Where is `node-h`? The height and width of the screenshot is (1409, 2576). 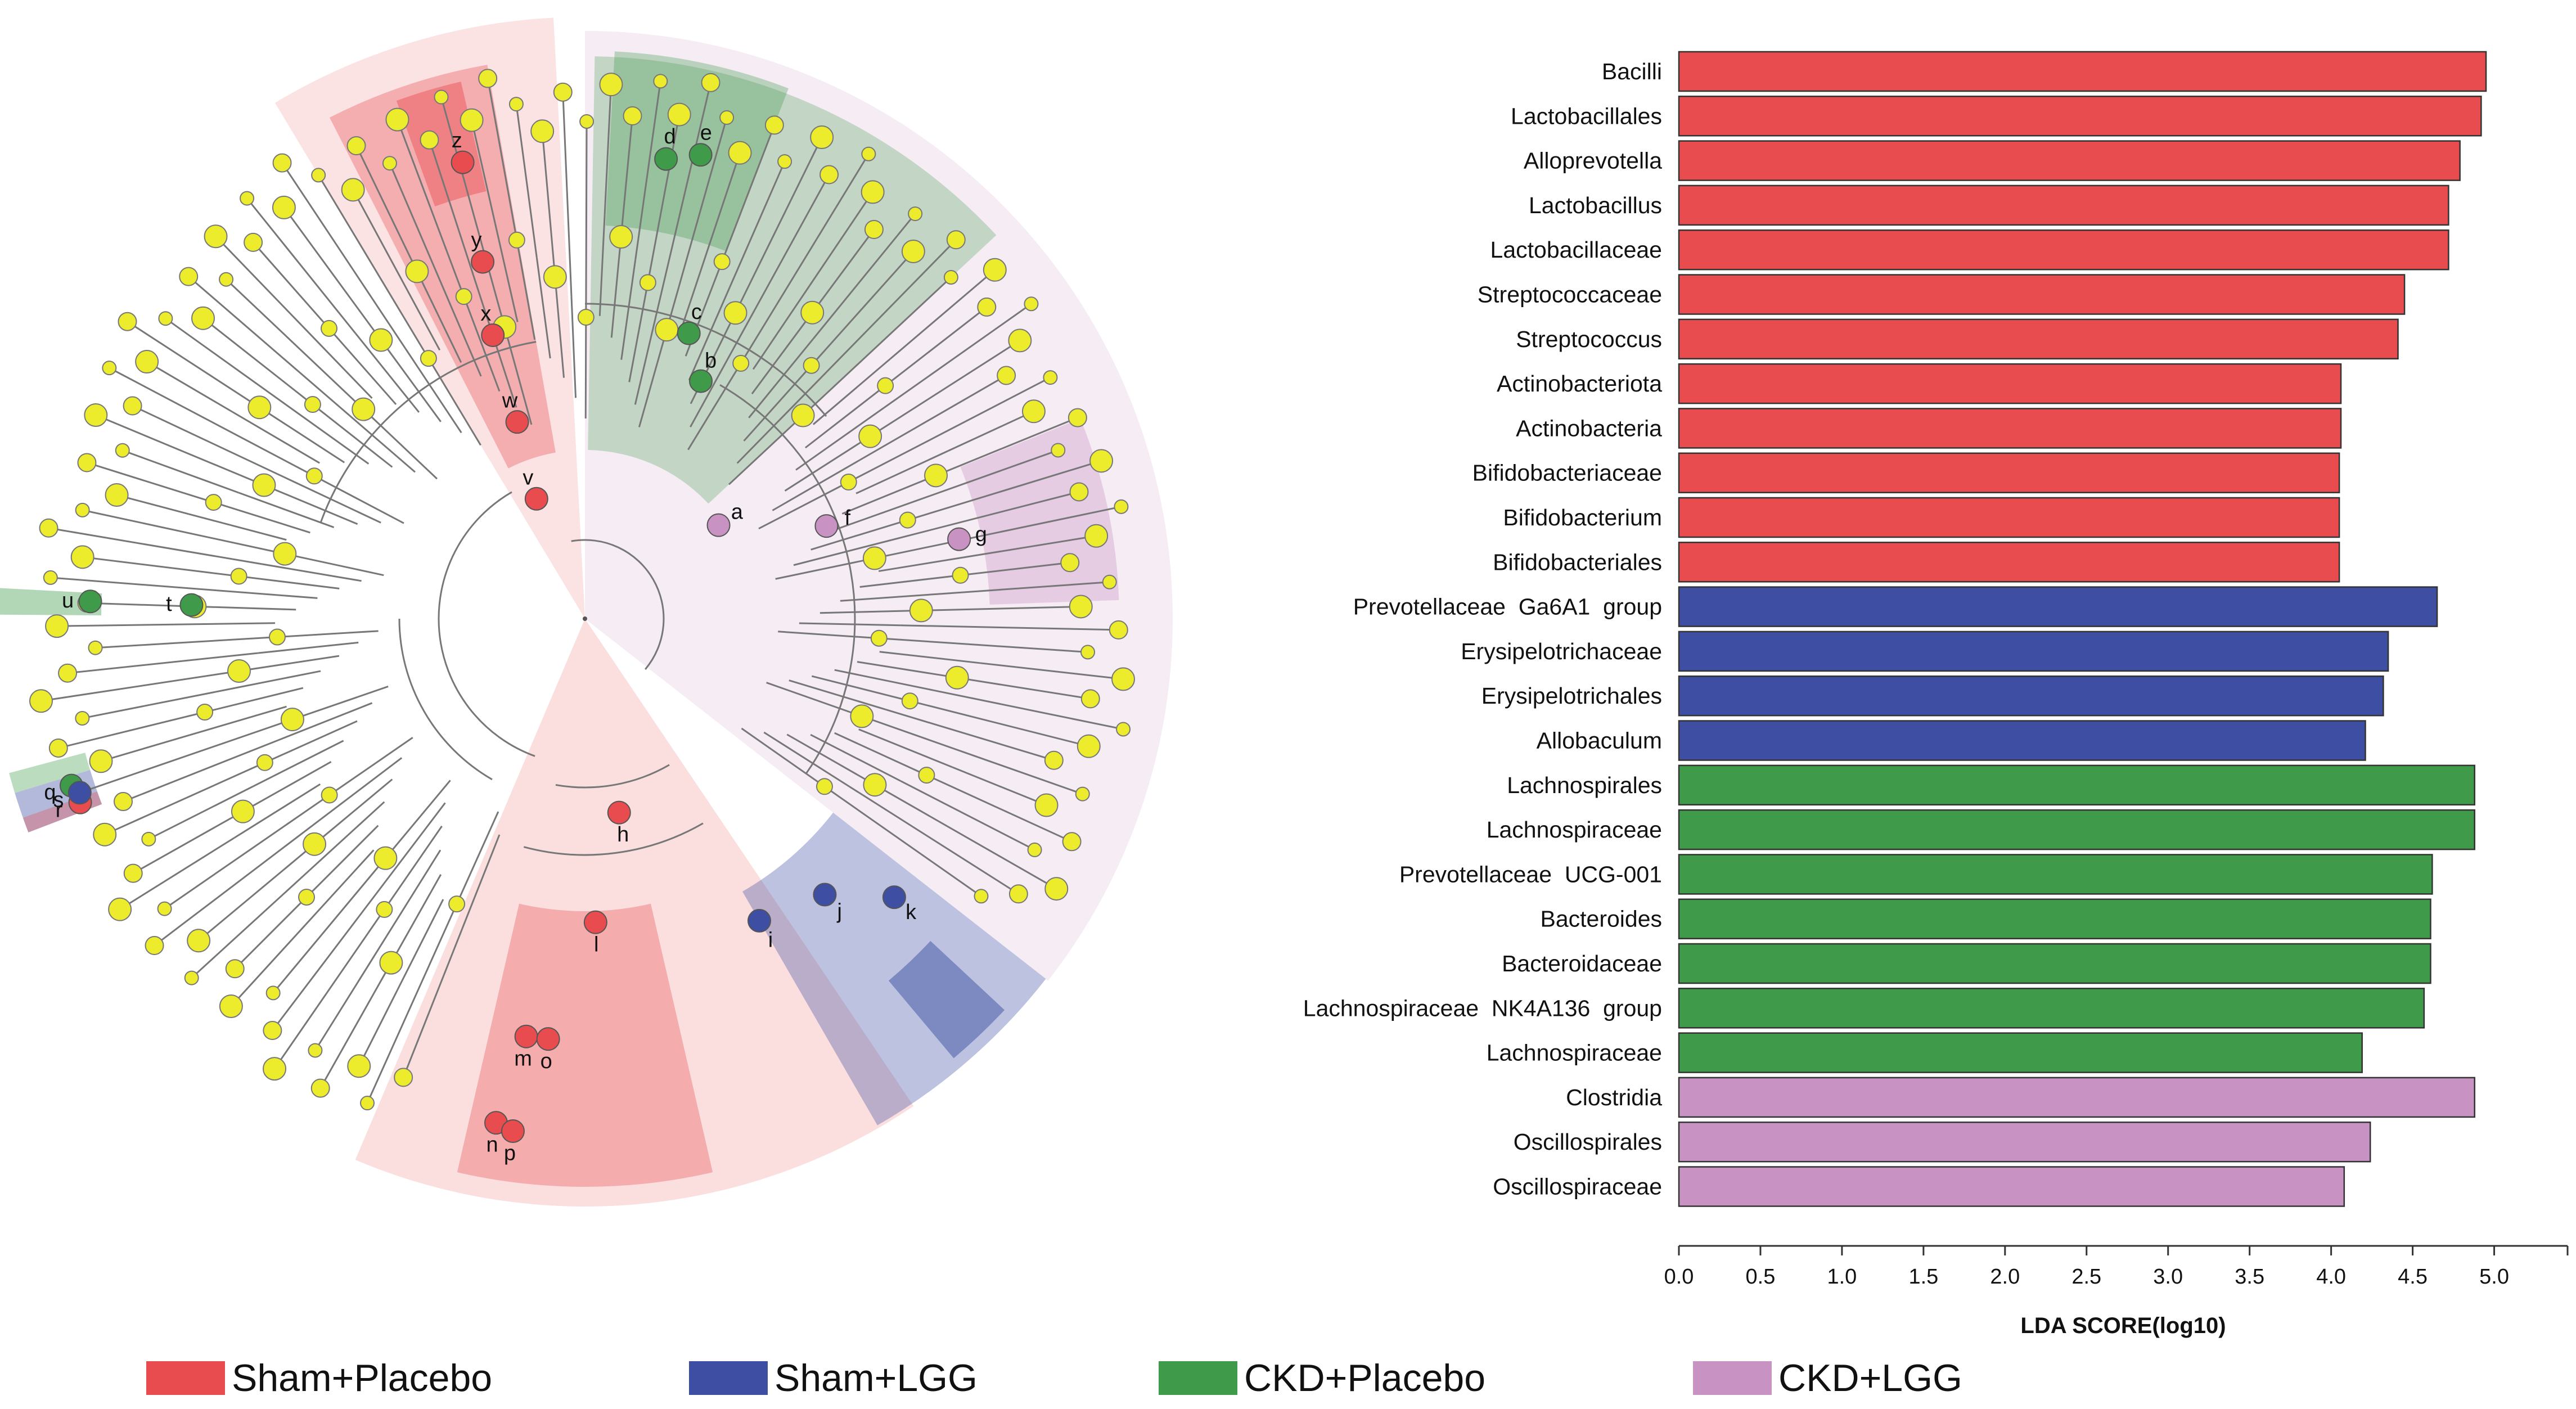
node-h is located at coordinates (619, 812).